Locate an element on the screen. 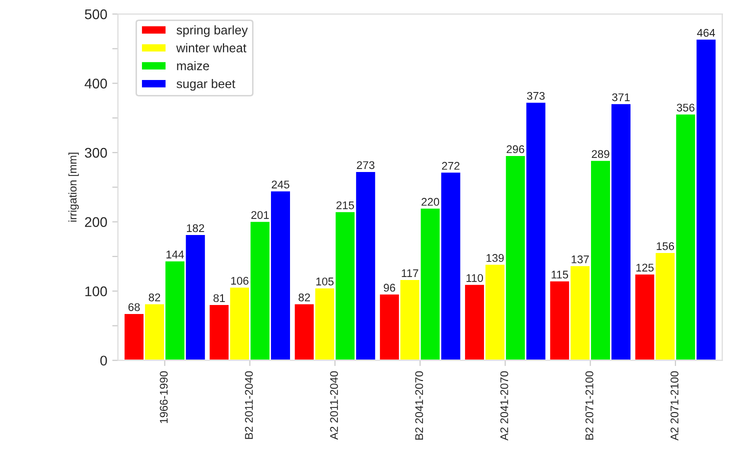  data-label: 182 is located at coordinates (195, 228).